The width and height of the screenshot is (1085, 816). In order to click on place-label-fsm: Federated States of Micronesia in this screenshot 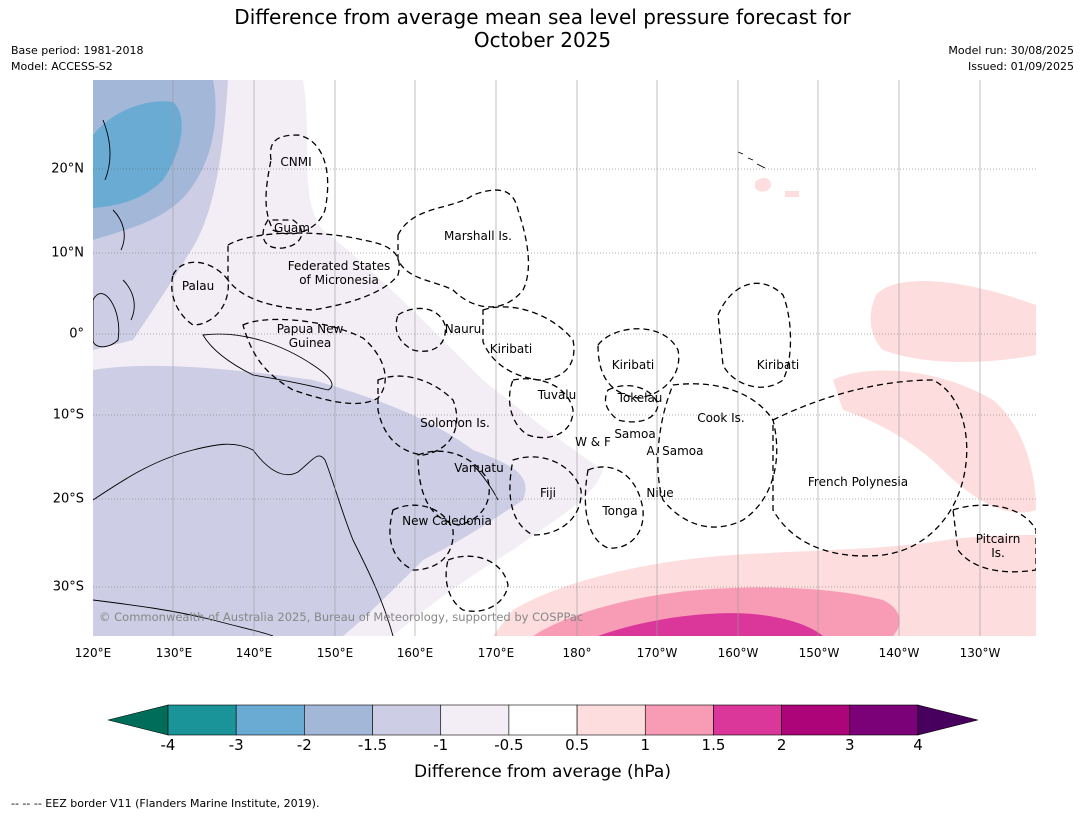, I will do `click(339, 273)`.